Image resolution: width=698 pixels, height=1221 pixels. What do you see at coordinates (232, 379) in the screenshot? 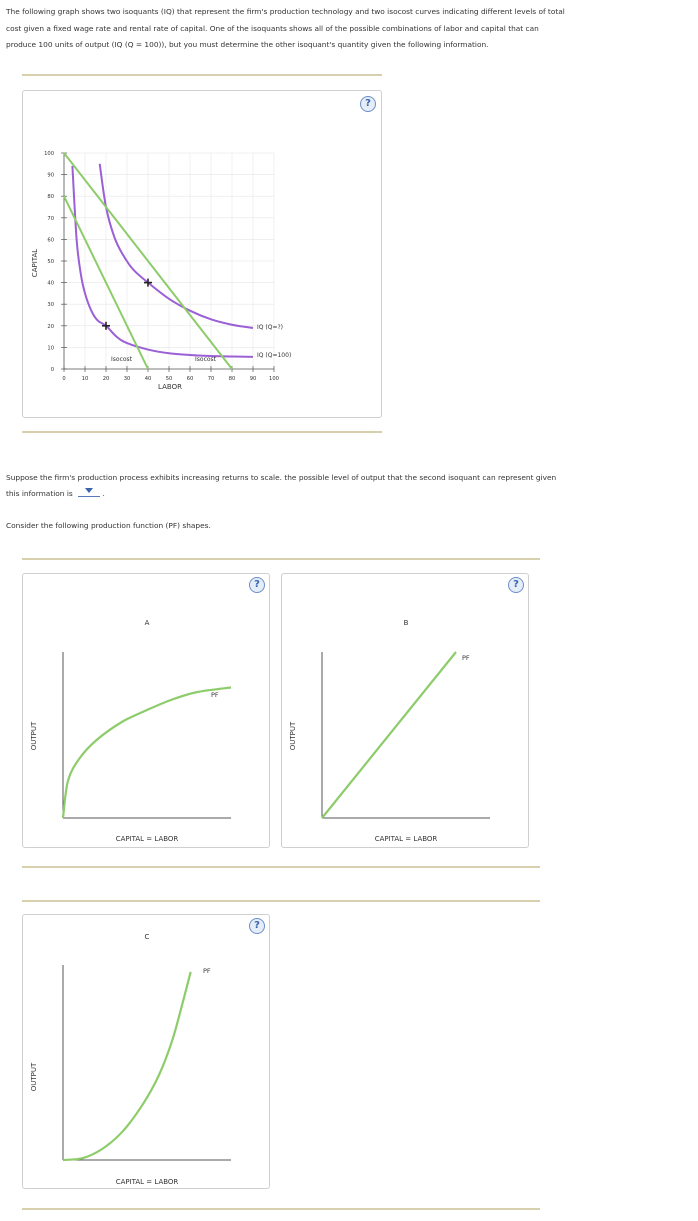
I see `x-tick-label: 80` at bounding box center [232, 379].